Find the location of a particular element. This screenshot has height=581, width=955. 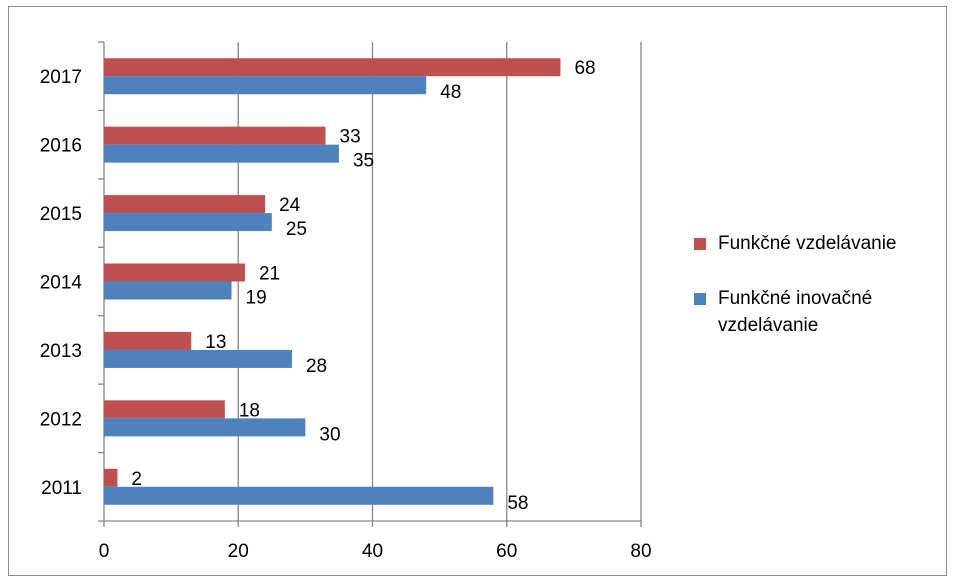

y-tick-label: 2017 is located at coordinates (61, 77).